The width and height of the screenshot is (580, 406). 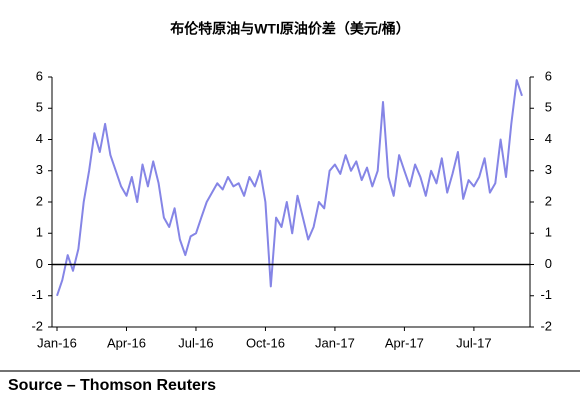 I want to click on y-tick-label: 1, so click(x=39, y=232).